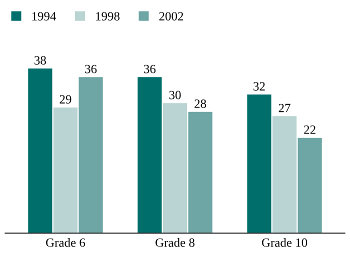 The width and height of the screenshot is (350, 262). I want to click on data-label: 38, so click(40, 60).